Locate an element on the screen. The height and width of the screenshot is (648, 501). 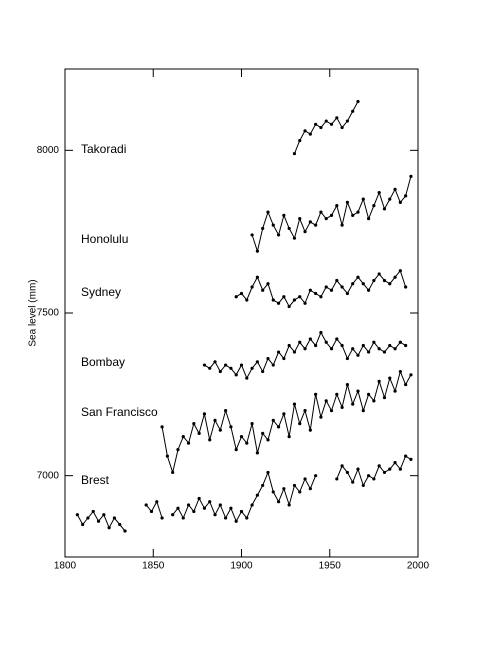
y-tick-label: 8000 is located at coordinates (48, 150).